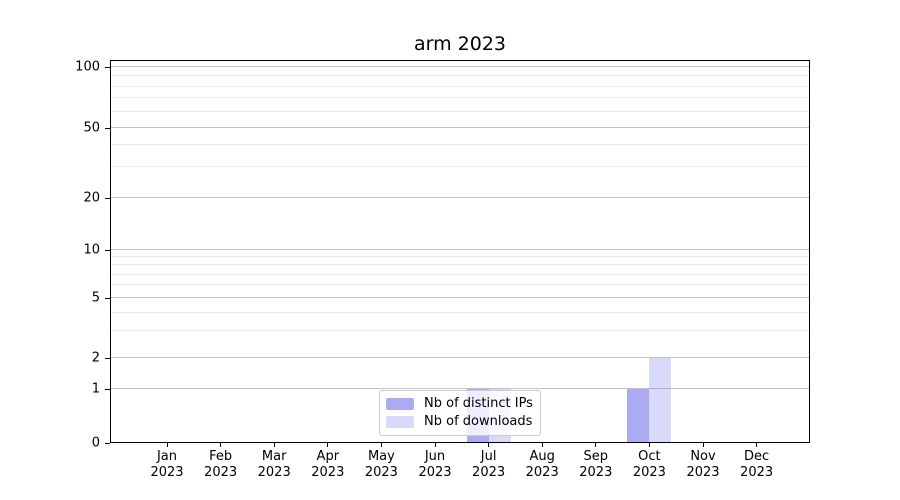 This screenshot has height=500, width=900. What do you see at coordinates (596, 464) in the screenshot?
I see `x-tick-label: Sep 2023` at bounding box center [596, 464].